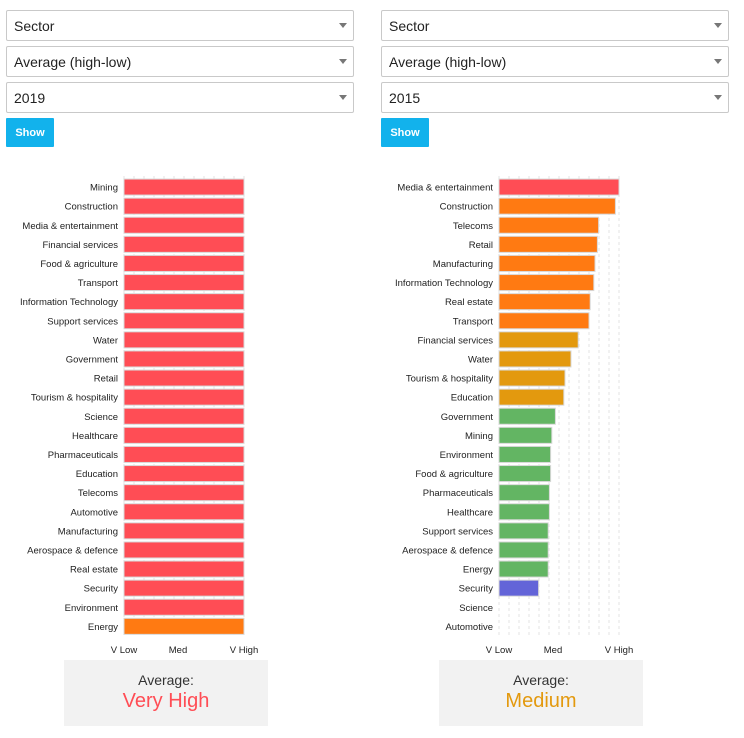  Describe the element at coordinates (555, 97) in the screenshot. I see `year-select: 2015` at that location.